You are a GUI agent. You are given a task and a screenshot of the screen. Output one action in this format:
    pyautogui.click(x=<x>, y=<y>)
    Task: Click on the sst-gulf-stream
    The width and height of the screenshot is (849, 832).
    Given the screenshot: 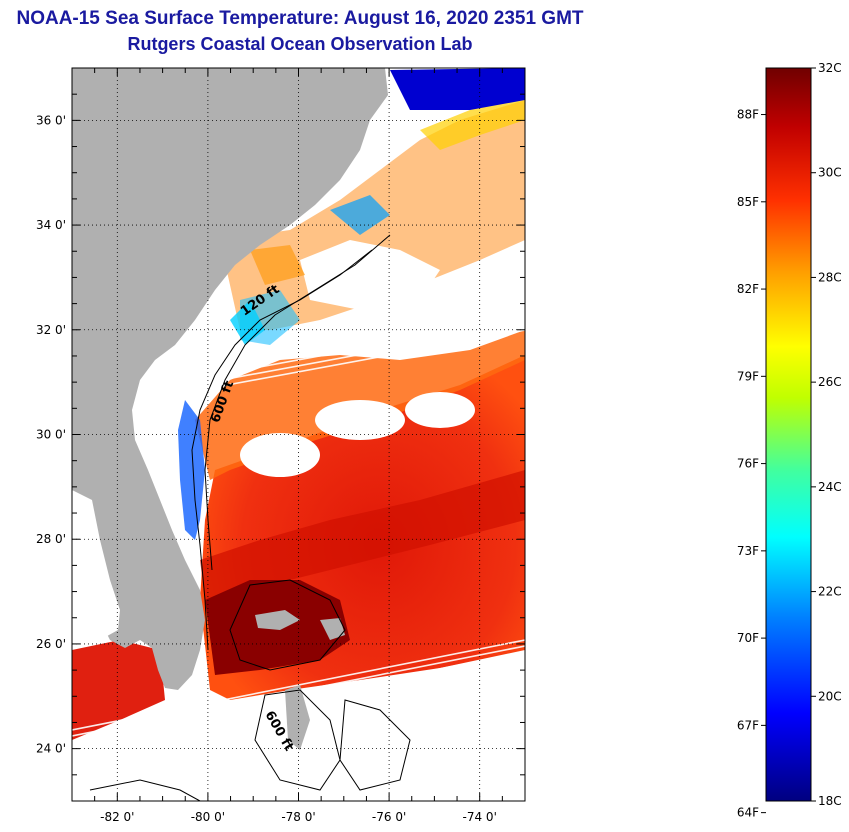 What is the action you would take?
    pyautogui.click(x=362, y=535)
    